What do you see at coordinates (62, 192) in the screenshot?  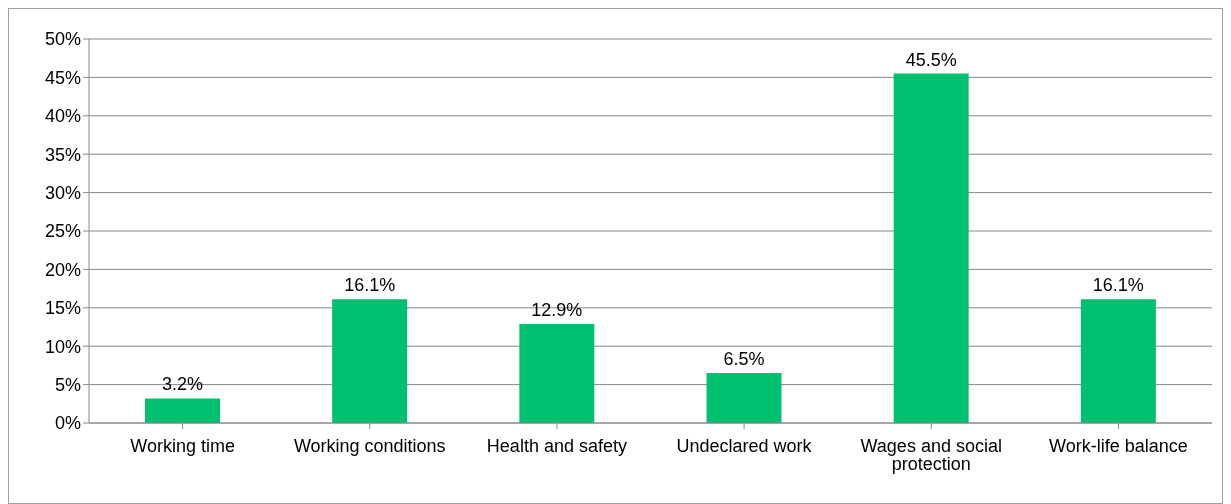 I see `y-tick-label: 30%` at bounding box center [62, 192].